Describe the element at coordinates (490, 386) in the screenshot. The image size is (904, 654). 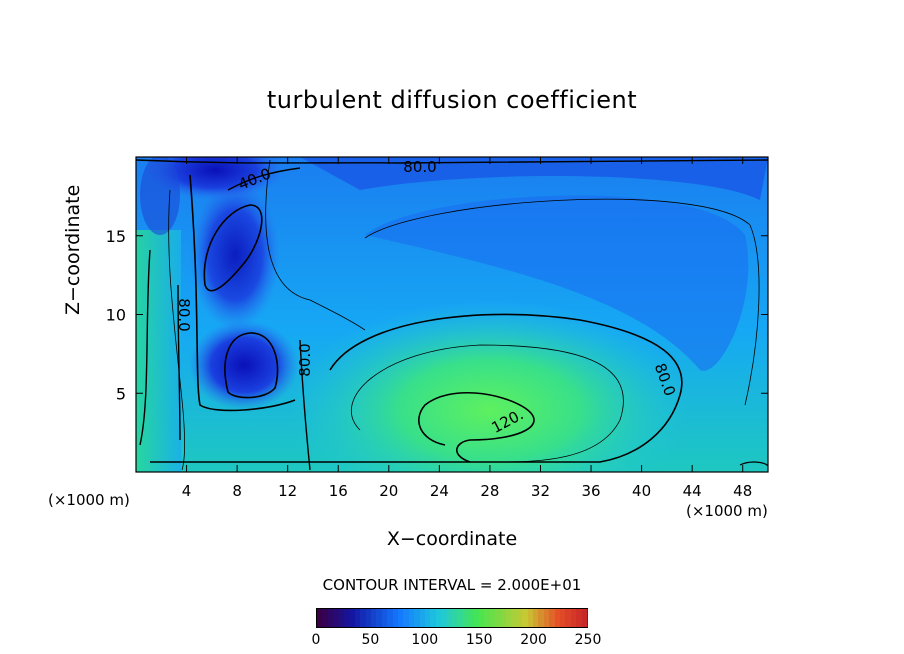
I see `high-core` at that location.